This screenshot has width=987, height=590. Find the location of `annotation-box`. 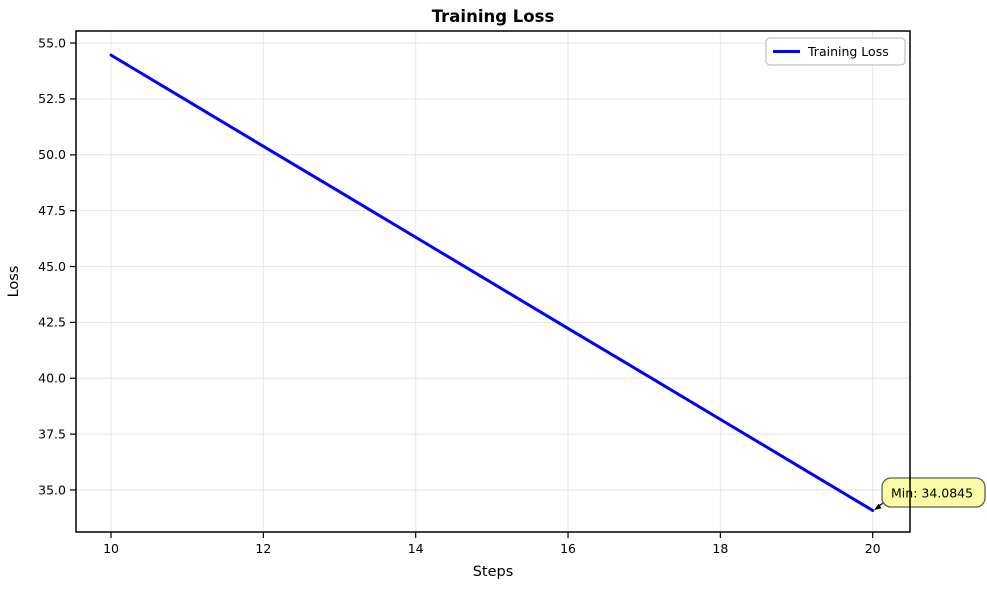

annotation-box is located at coordinates (933, 492).